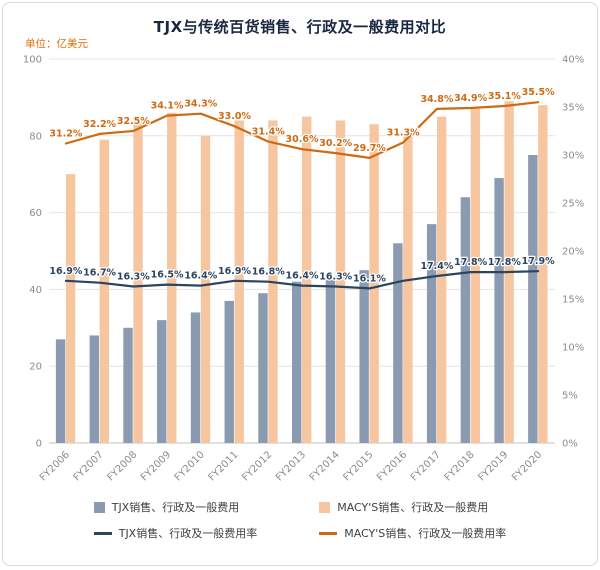  Describe the element at coordinates (89, 466) in the screenshot. I see `svg-text: FY2007` at that location.